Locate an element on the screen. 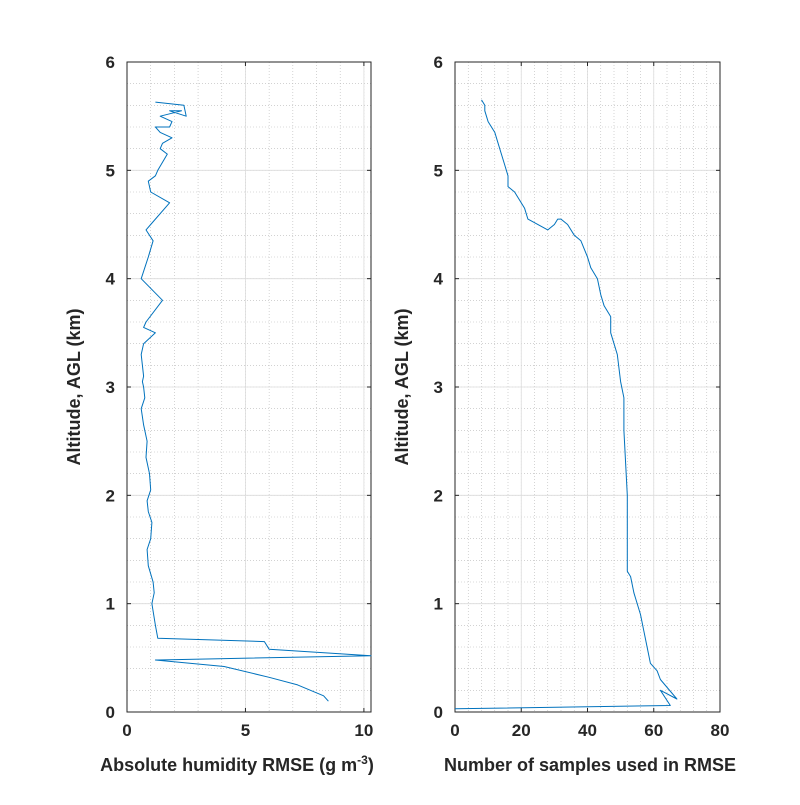 The width and height of the screenshot is (800, 805). x-axis-label: Absolute humidity RMSE (g m-3) is located at coordinates (237, 764).